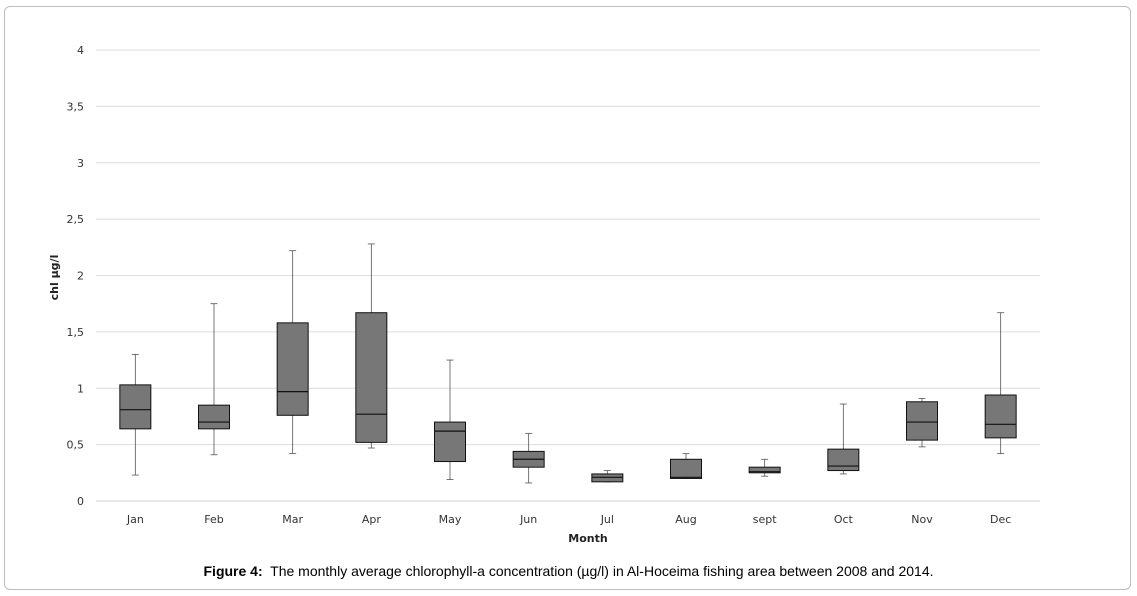 Image resolution: width=1137 pixels, height=596 pixels. Describe the element at coordinates (686, 468) in the screenshot. I see `box-Aug` at that location.